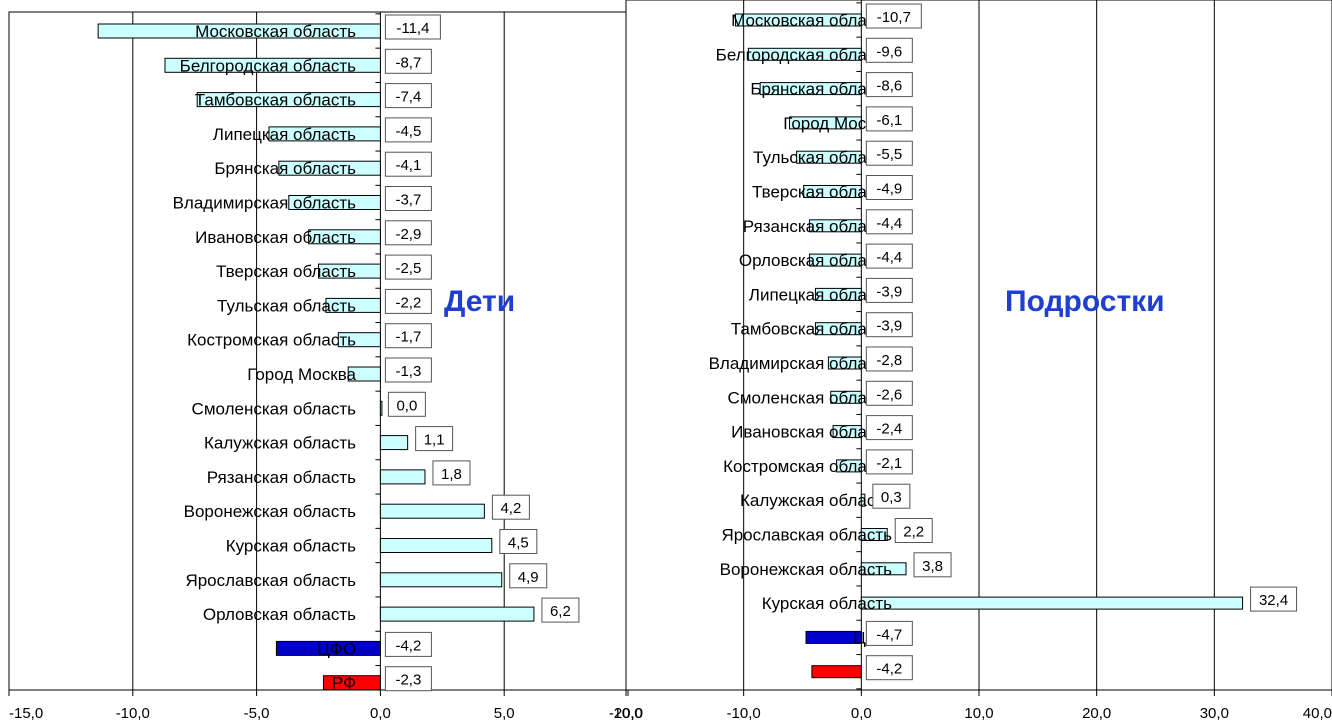 The width and height of the screenshot is (1332, 727). I want to click on data-label: -4,1, so click(408, 165).